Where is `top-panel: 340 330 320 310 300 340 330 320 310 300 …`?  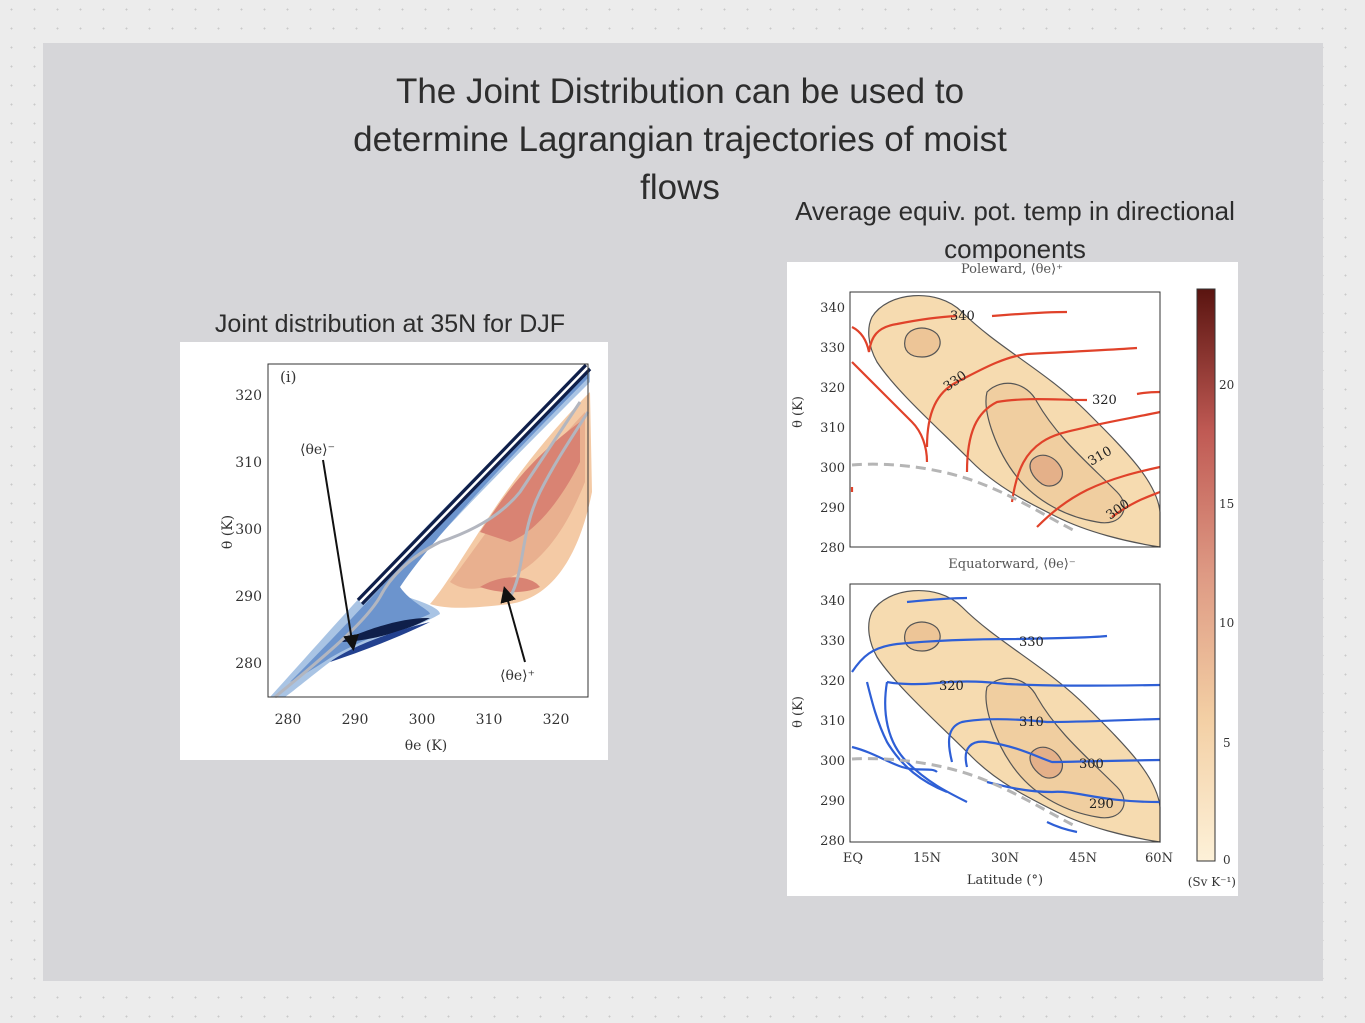
top-panel: 340 330 320 310 300 340 330 320 310 300 … is located at coordinates (976, 423).